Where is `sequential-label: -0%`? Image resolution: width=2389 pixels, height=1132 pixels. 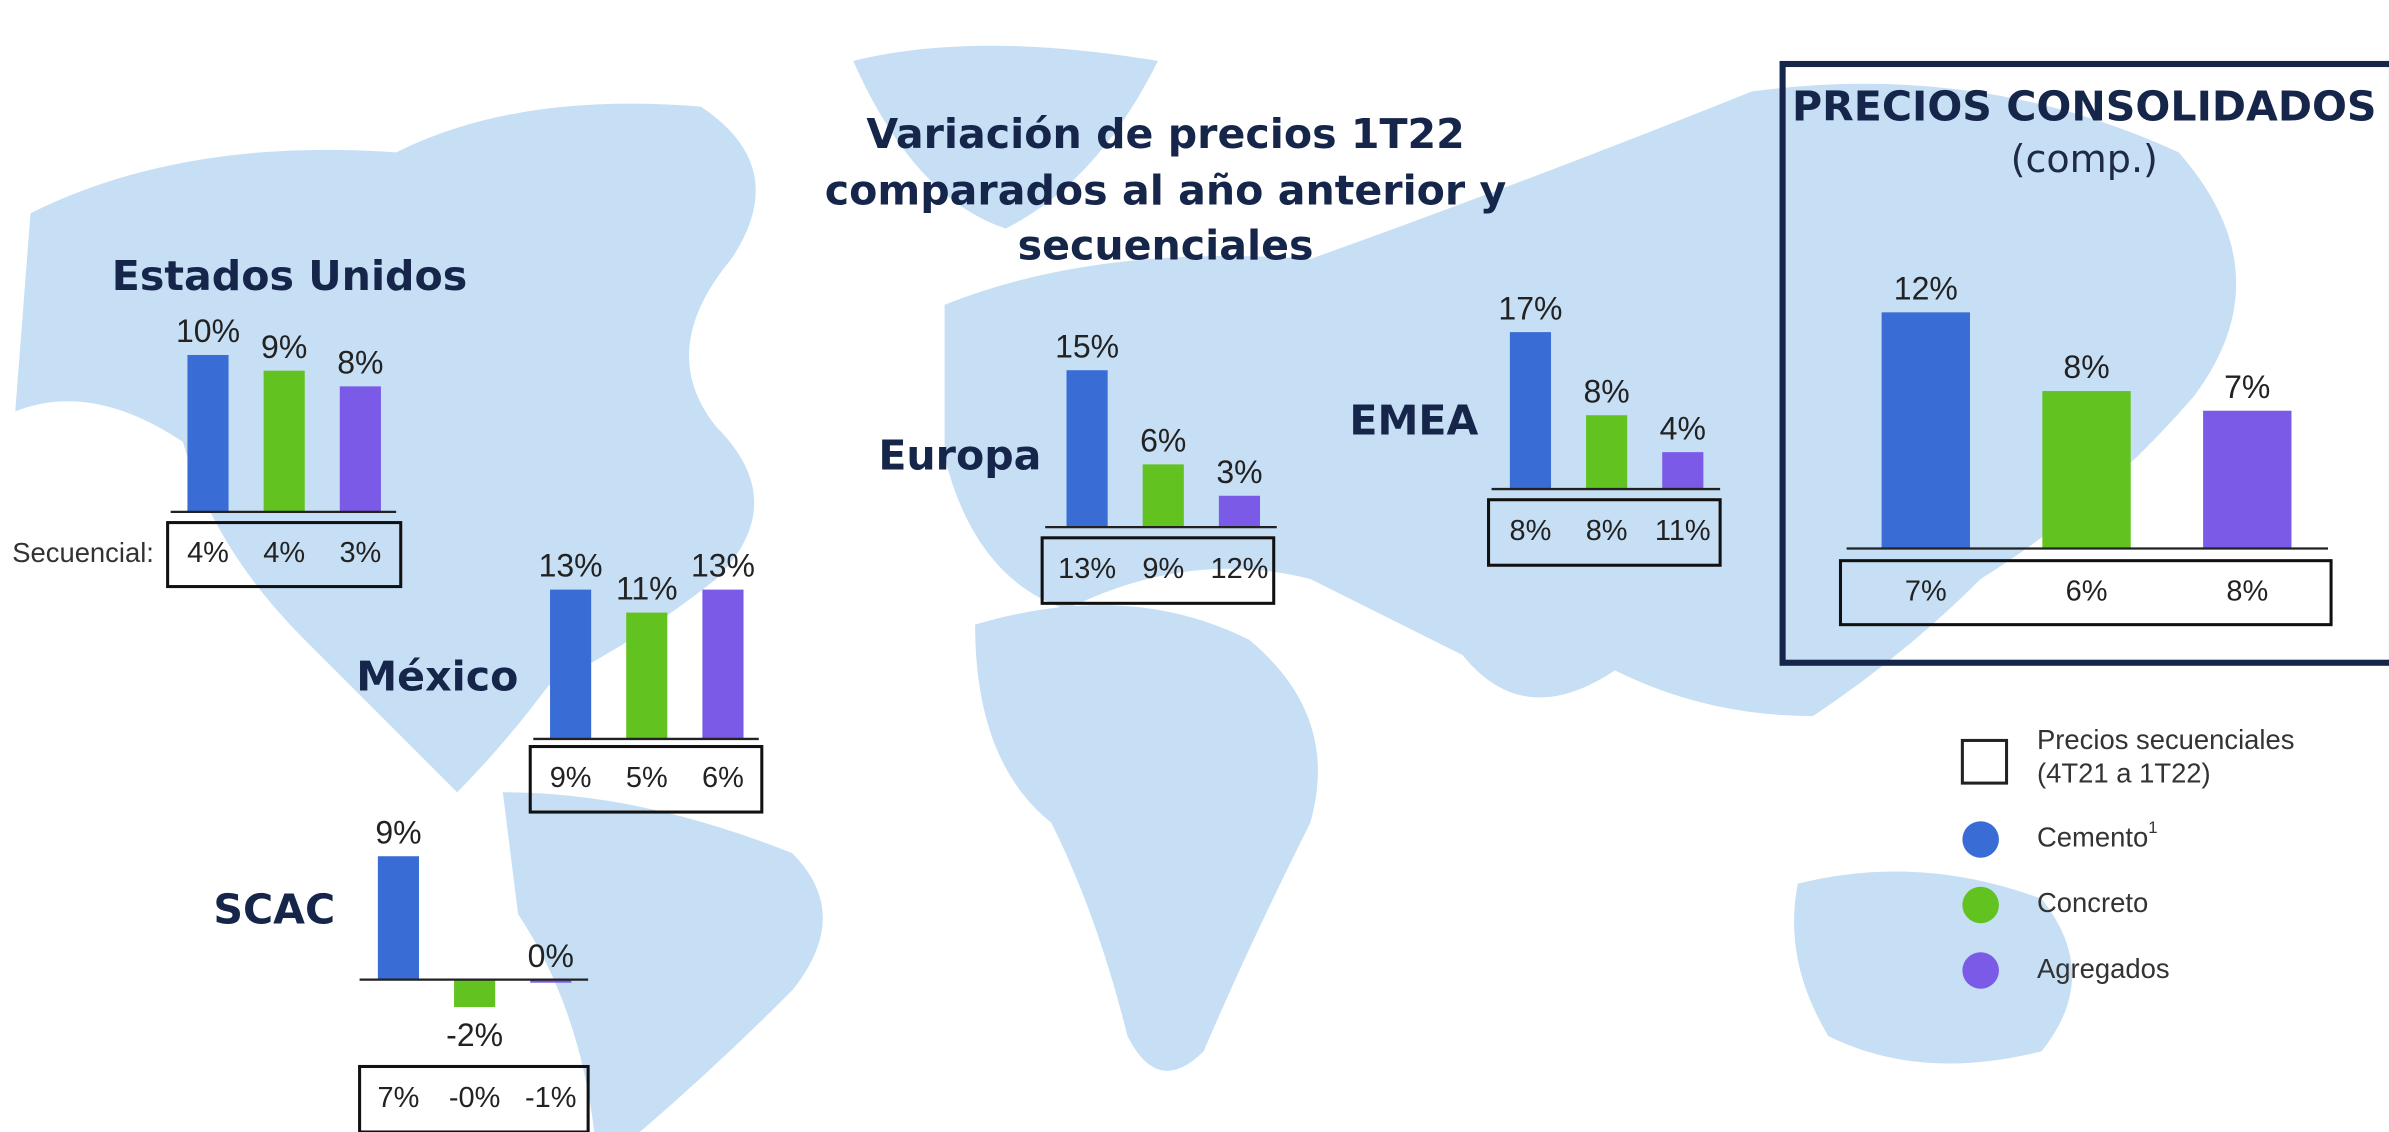
sequential-label: -0% is located at coordinates (474, 1098).